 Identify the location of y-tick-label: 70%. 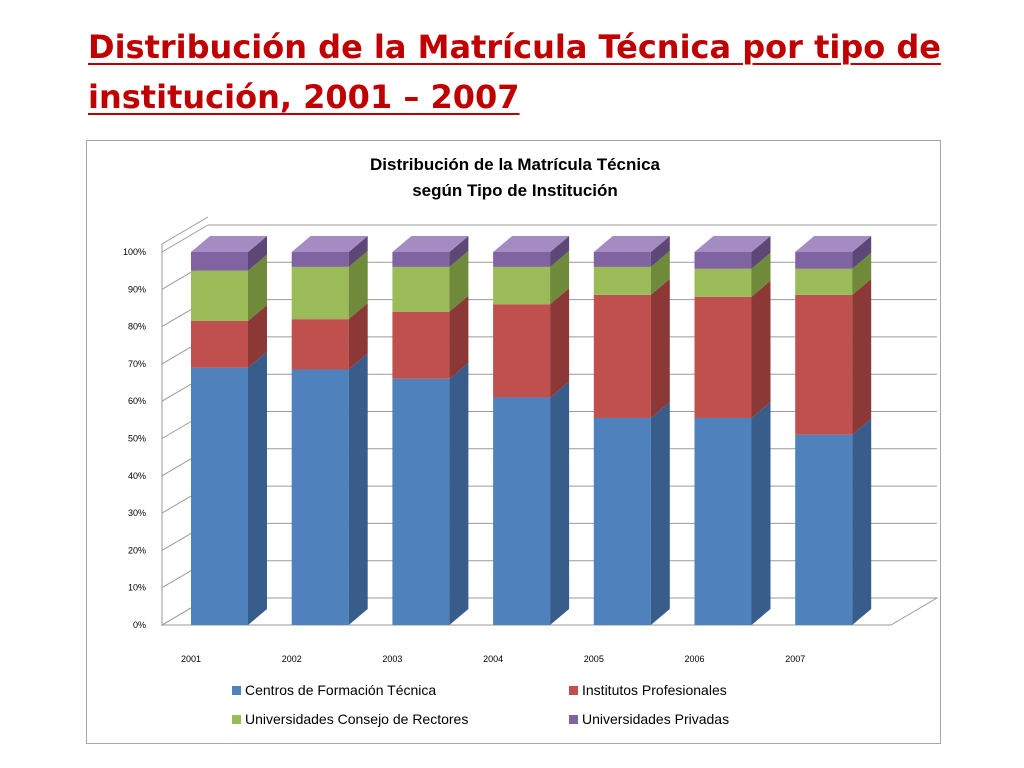
(137, 364).